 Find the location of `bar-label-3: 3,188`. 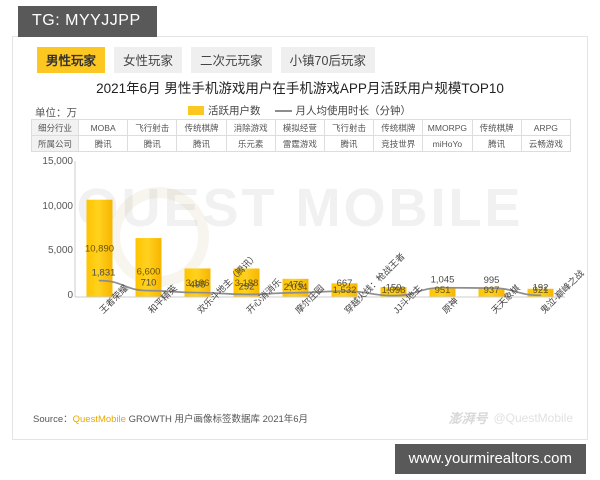

bar-label-3: 3,188 is located at coordinates (247, 283).